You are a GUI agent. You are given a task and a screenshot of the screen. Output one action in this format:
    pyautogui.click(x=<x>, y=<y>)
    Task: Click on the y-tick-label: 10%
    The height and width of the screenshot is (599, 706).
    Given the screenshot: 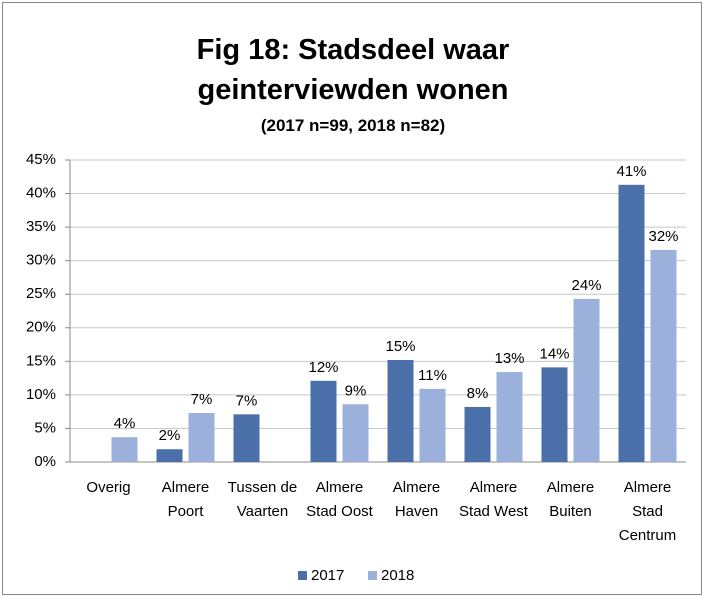 What is the action you would take?
    pyautogui.click(x=41, y=394)
    